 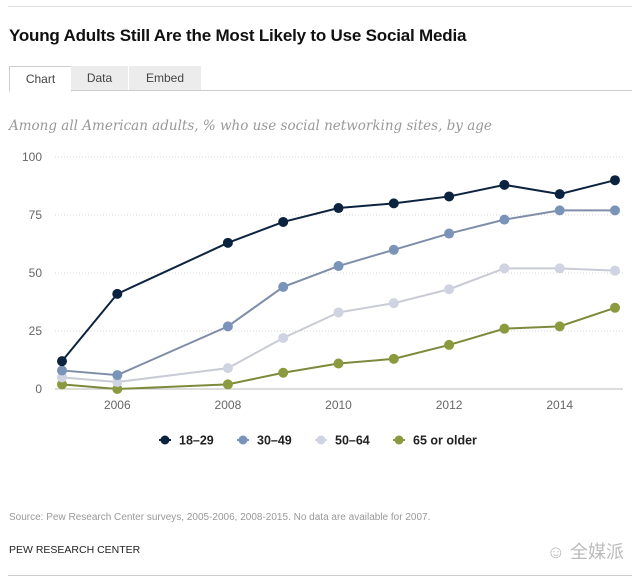 What do you see at coordinates (274, 441) in the screenshot?
I see `legend-label: 30–49` at bounding box center [274, 441].